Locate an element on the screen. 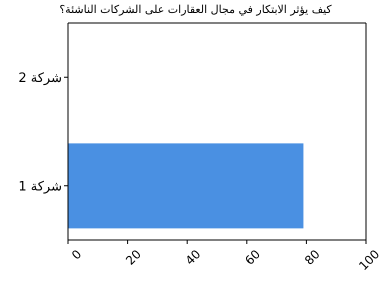 The image size is (391, 282). x-tick-label: 100 is located at coordinates (369, 260).